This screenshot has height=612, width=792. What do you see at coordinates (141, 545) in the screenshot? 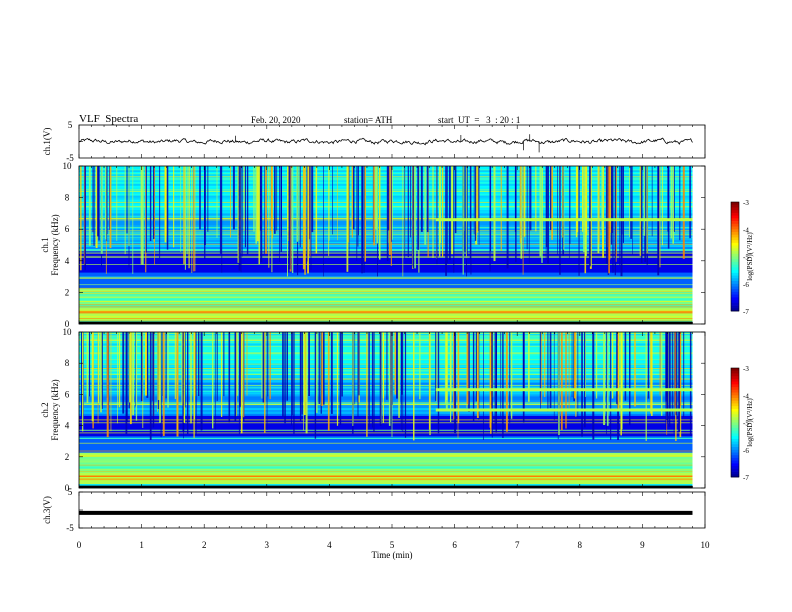
I see `x-tick-label: 1` at bounding box center [141, 545].